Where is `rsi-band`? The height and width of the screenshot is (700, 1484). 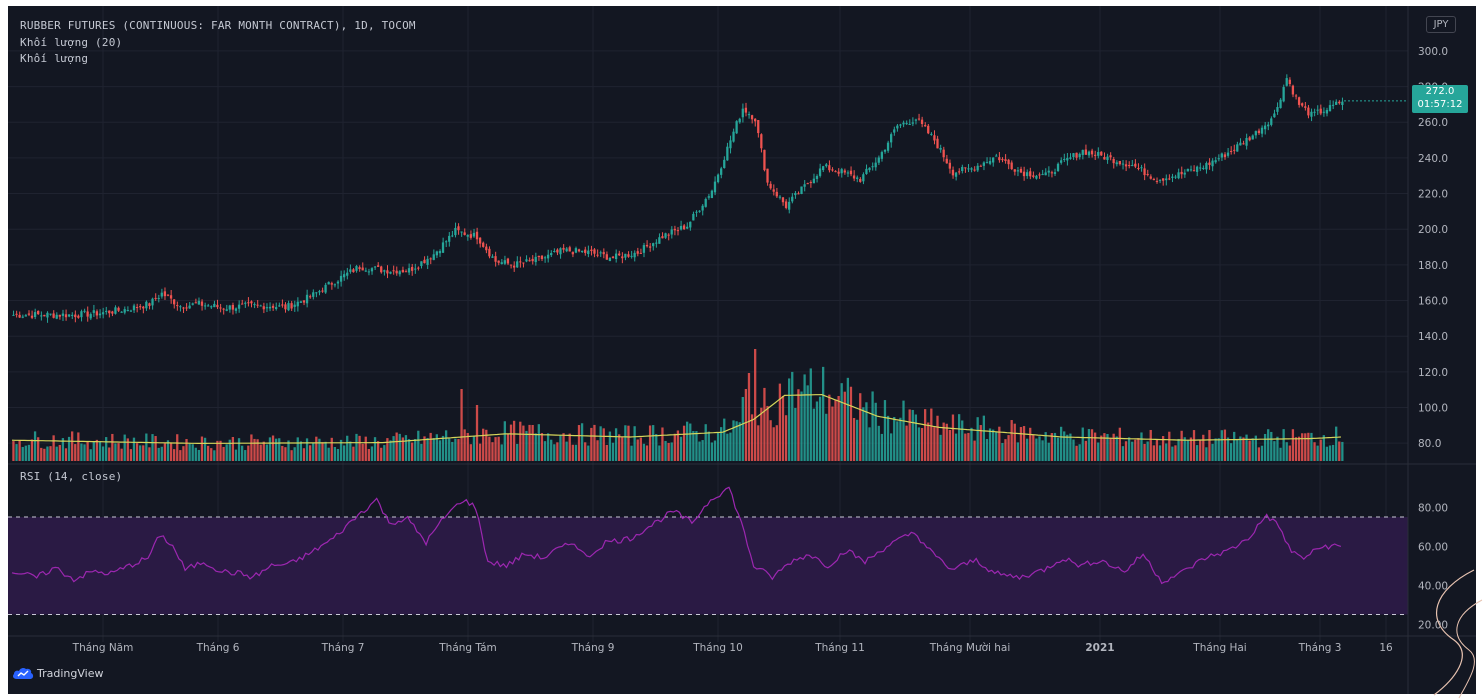
rsi-band is located at coordinates (708, 566).